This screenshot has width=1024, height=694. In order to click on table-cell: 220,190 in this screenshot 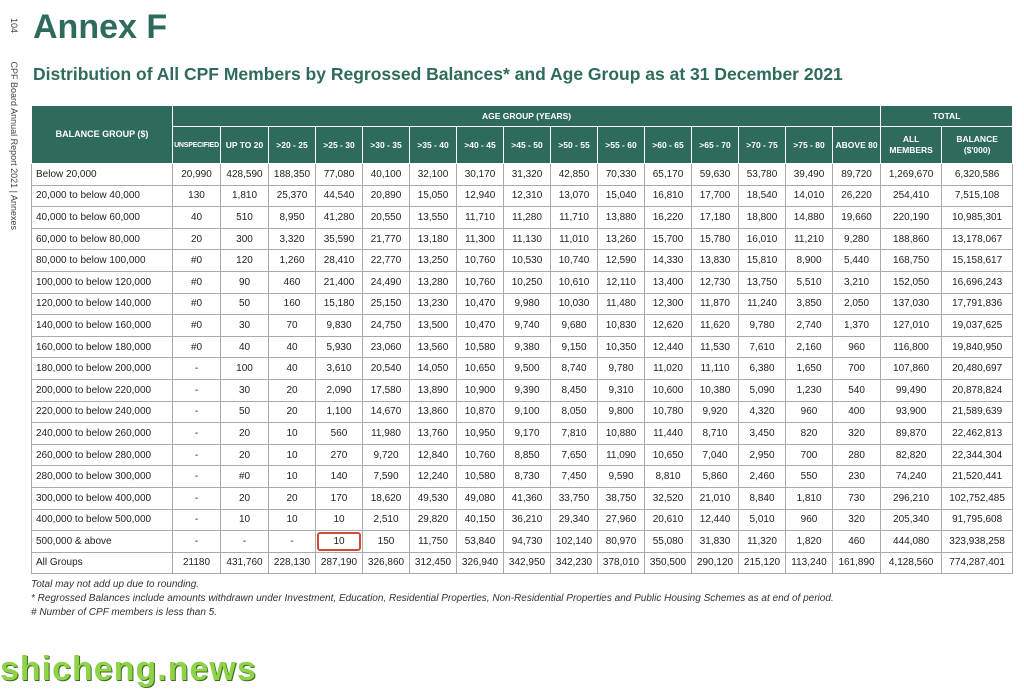, I will do `click(911, 217)`.